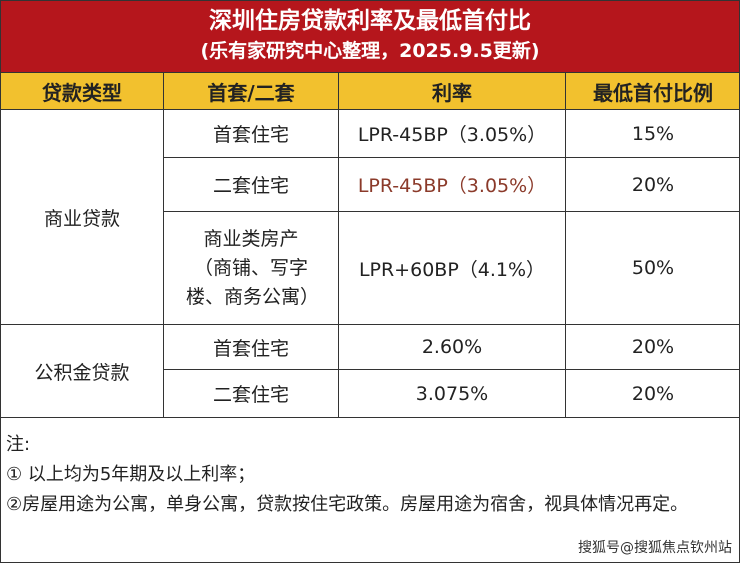 The width and height of the screenshot is (740, 563). Describe the element at coordinates (18, 444) in the screenshot. I see `notes-label: 注:` at that location.